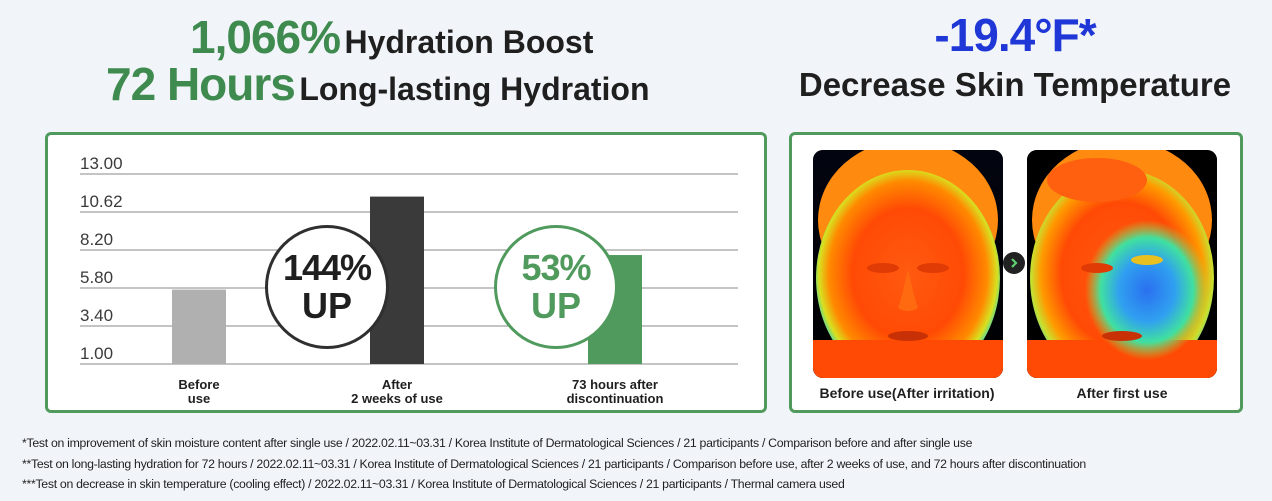 This screenshot has height=501, width=1272. Describe the element at coordinates (1122, 393) in the screenshot. I see `caption-after-first-use: After first use` at that location.